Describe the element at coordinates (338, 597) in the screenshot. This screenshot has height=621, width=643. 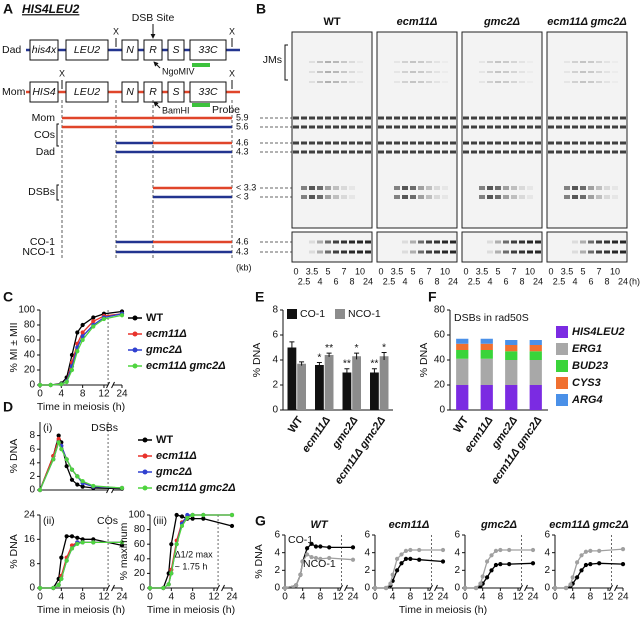
I see `x-tick-label: 12` at that location.